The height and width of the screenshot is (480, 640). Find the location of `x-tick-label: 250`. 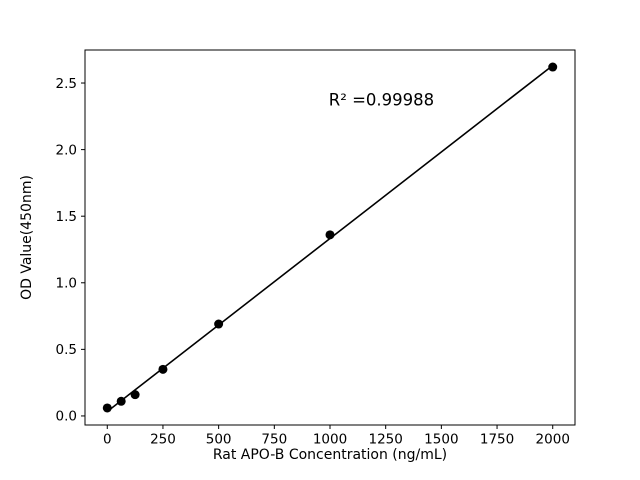

x-tick-label: 250 is located at coordinates (163, 440).